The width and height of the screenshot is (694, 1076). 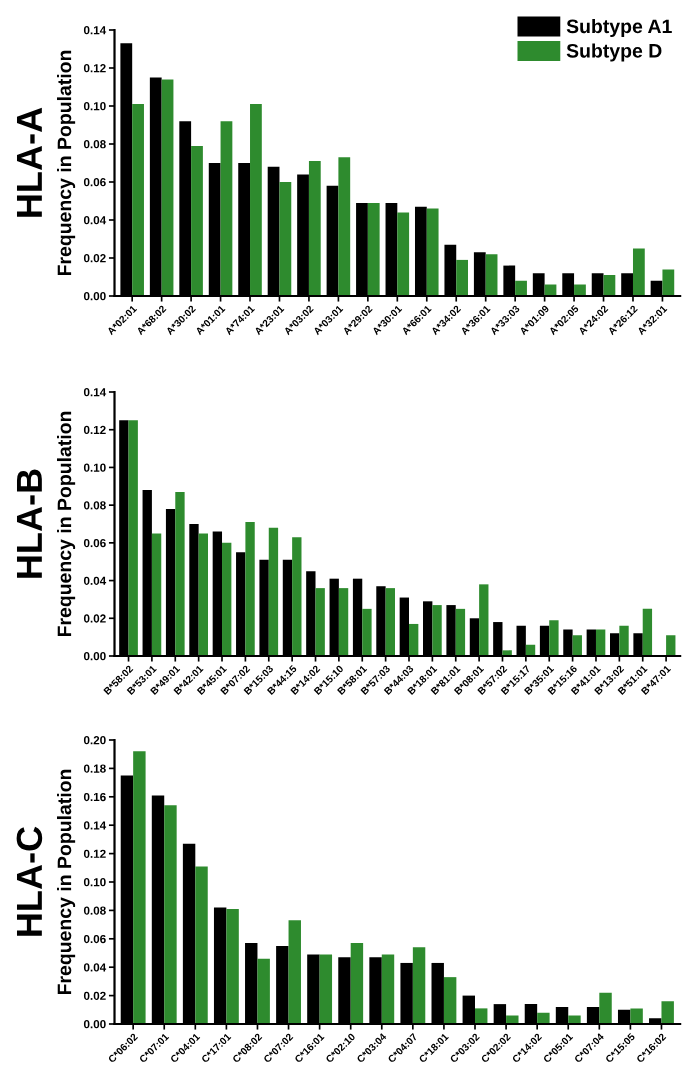 I want to click on legend-label: Subtype A1, so click(x=619, y=28).